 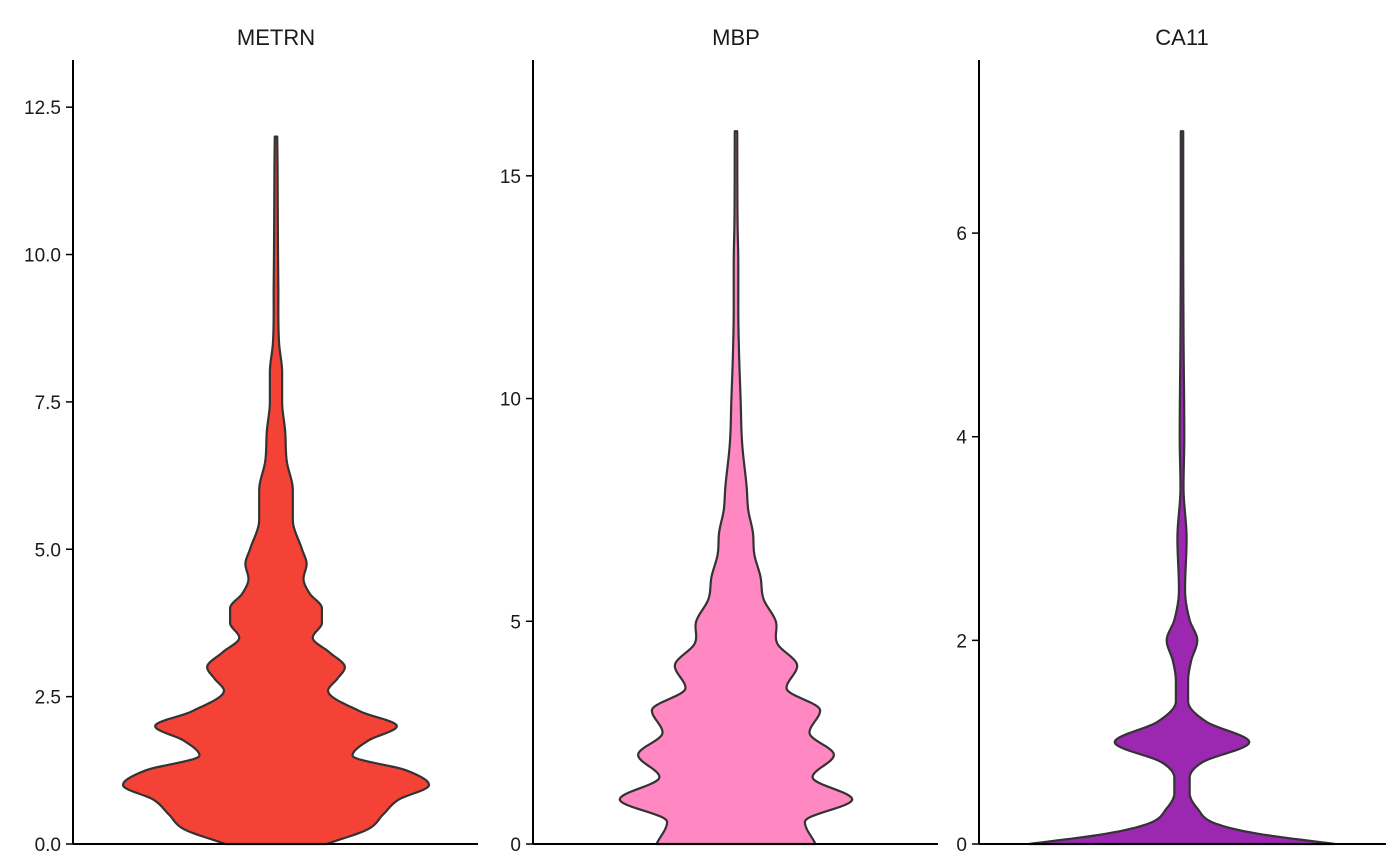 What do you see at coordinates (510, 177) in the screenshot?
I see `y-tick-label: 15` at bounding box center [510, 177].